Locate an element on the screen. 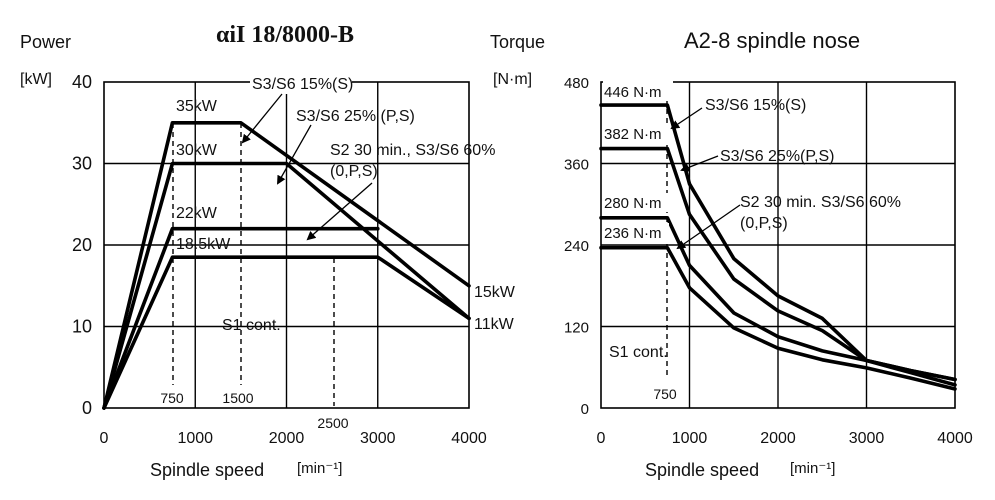 The height and width of the screenshot is (500, 995). power-value-22kw: 22kW is located at coordinates (197, 213).